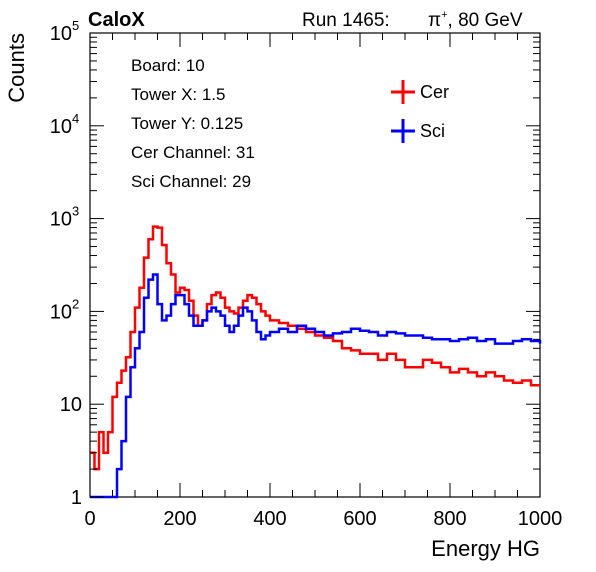  I want to click on y-tick-exponent: 5, so click(75, 25).